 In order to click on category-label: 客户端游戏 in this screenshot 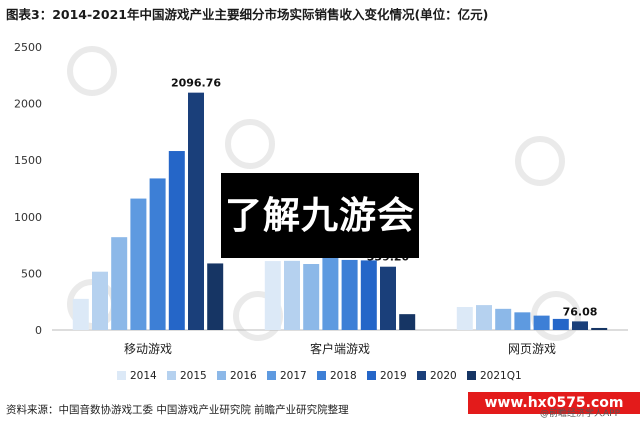, I will do `click(340, 348)`.